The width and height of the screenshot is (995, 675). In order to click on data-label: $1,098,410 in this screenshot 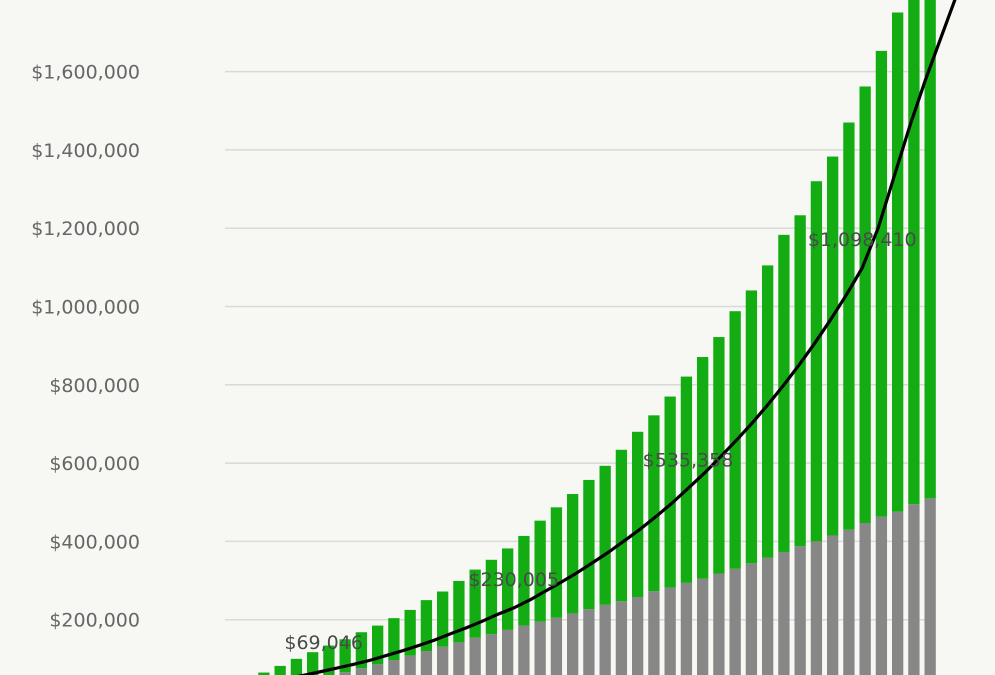, I will do `click(862, 240)`.